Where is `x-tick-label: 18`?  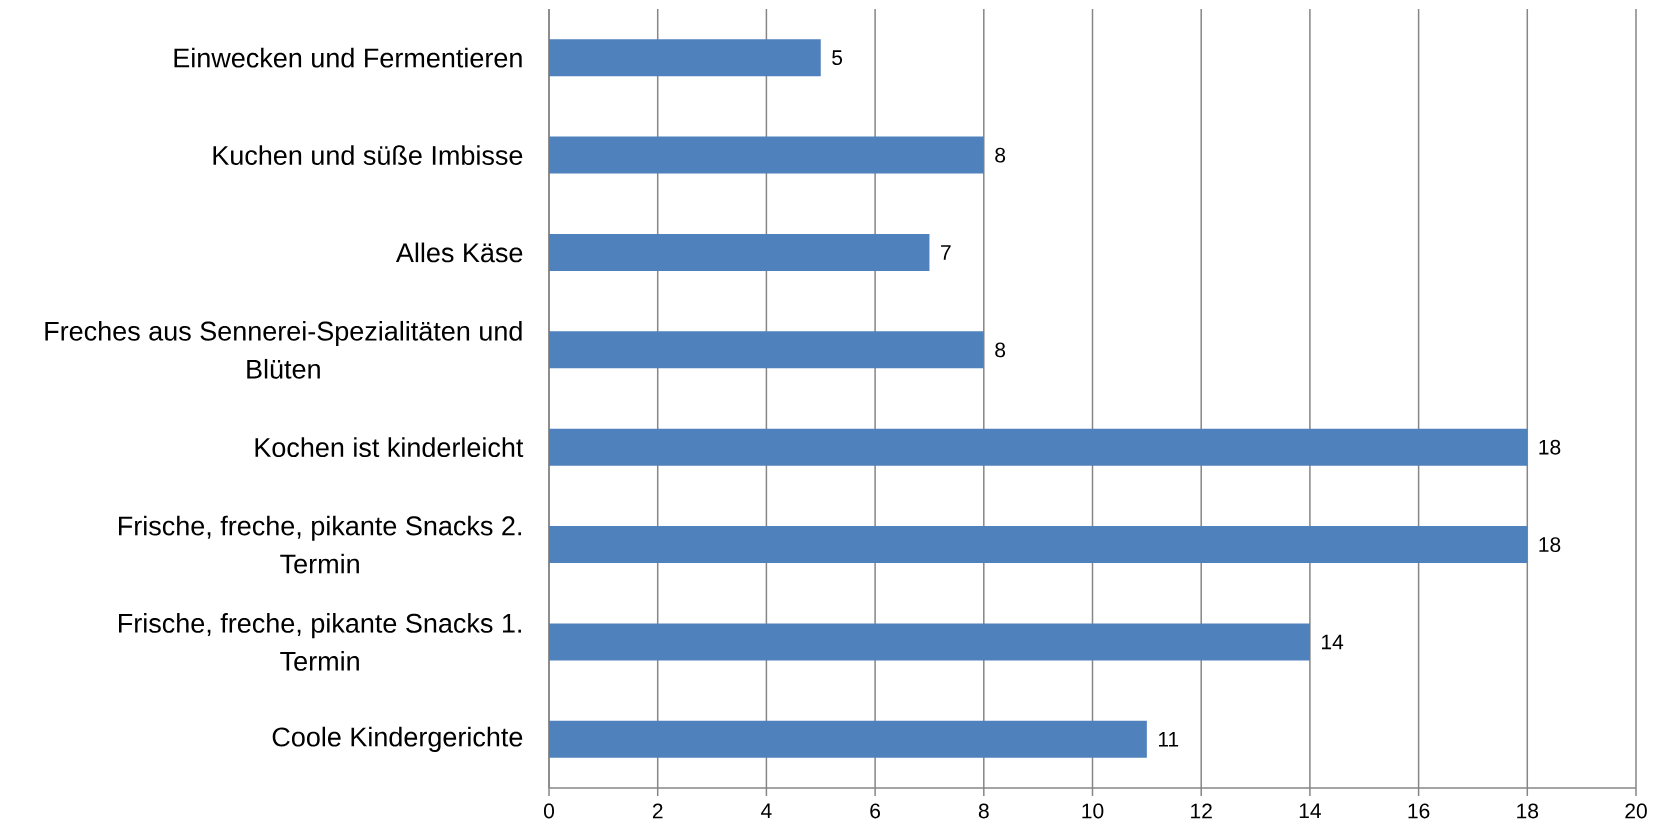
x-tick-label: 18 is located at coordinates (1528, 811).